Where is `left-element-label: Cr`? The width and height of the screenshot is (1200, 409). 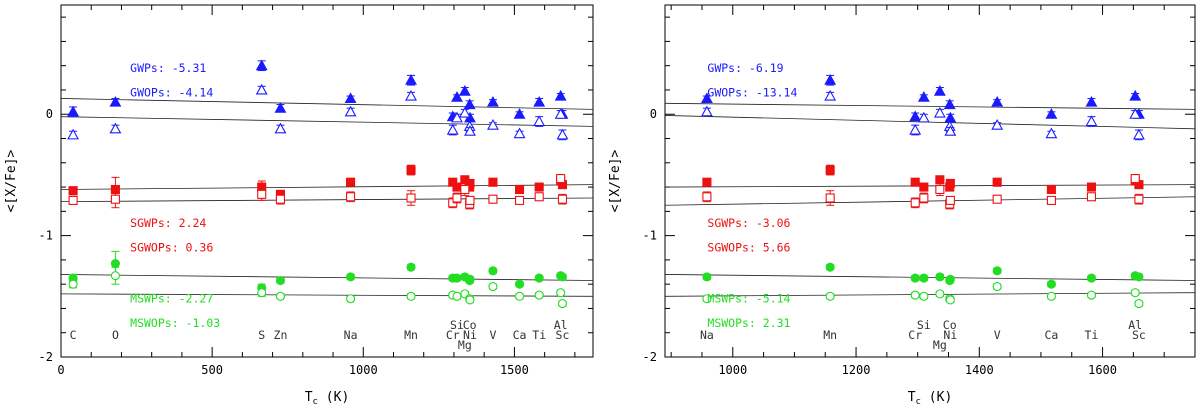
left-element-label: Cr is located at coordinates (453, 335).